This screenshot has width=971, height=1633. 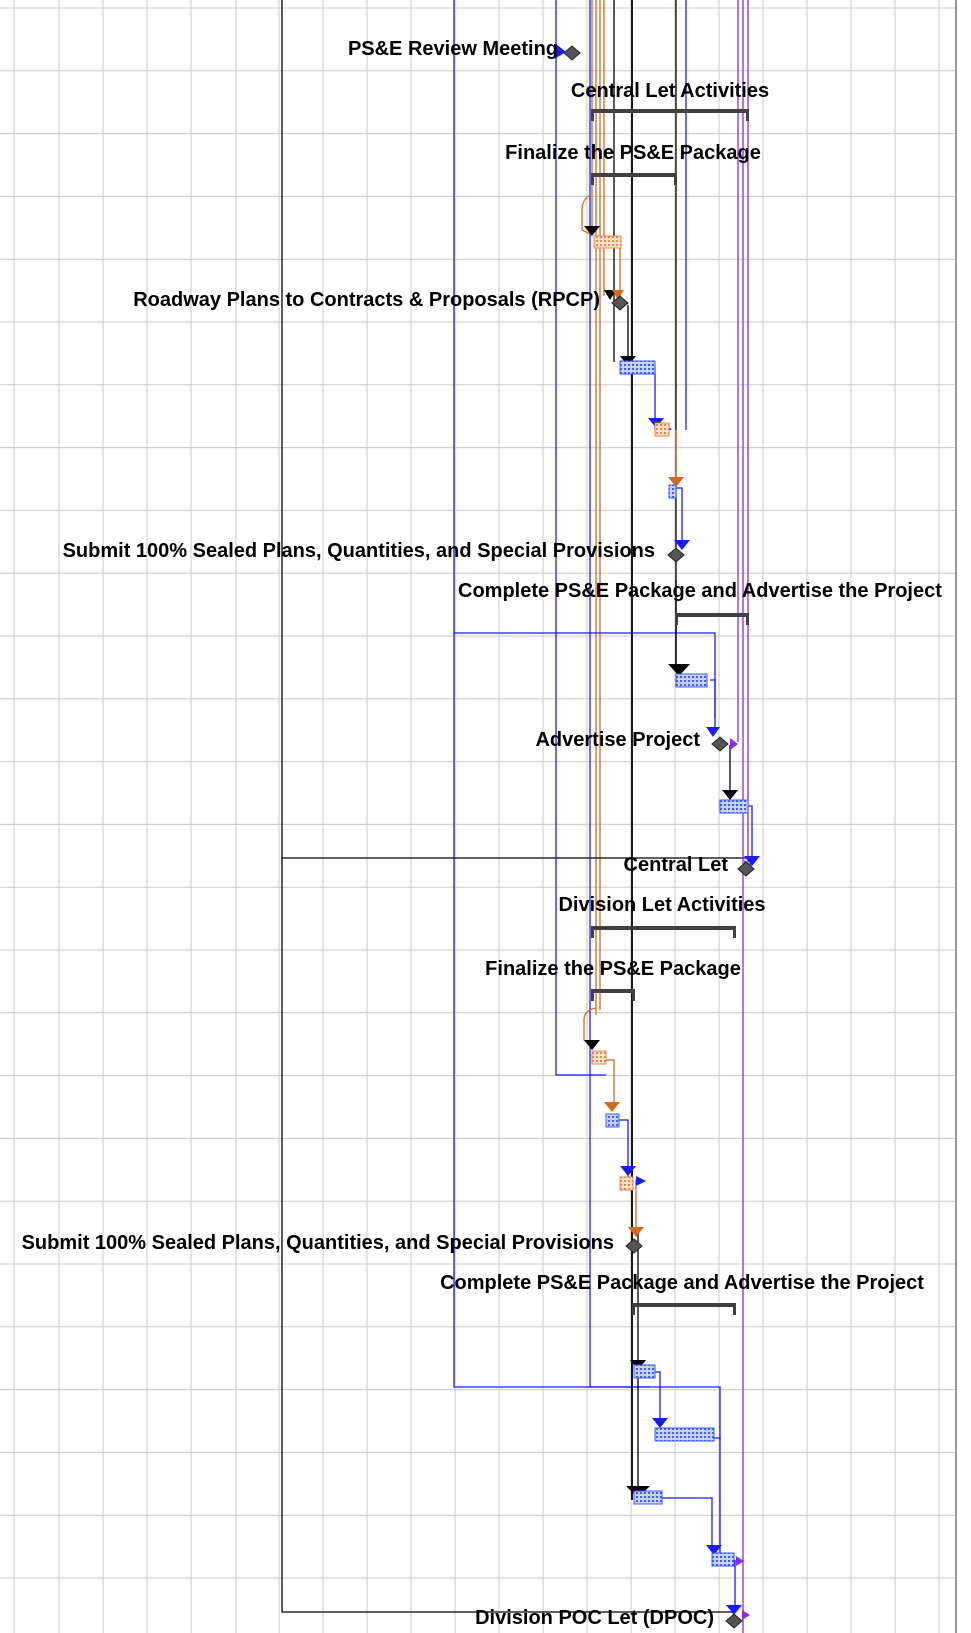 I want to click on task-bars, so click(x=670, y=901).